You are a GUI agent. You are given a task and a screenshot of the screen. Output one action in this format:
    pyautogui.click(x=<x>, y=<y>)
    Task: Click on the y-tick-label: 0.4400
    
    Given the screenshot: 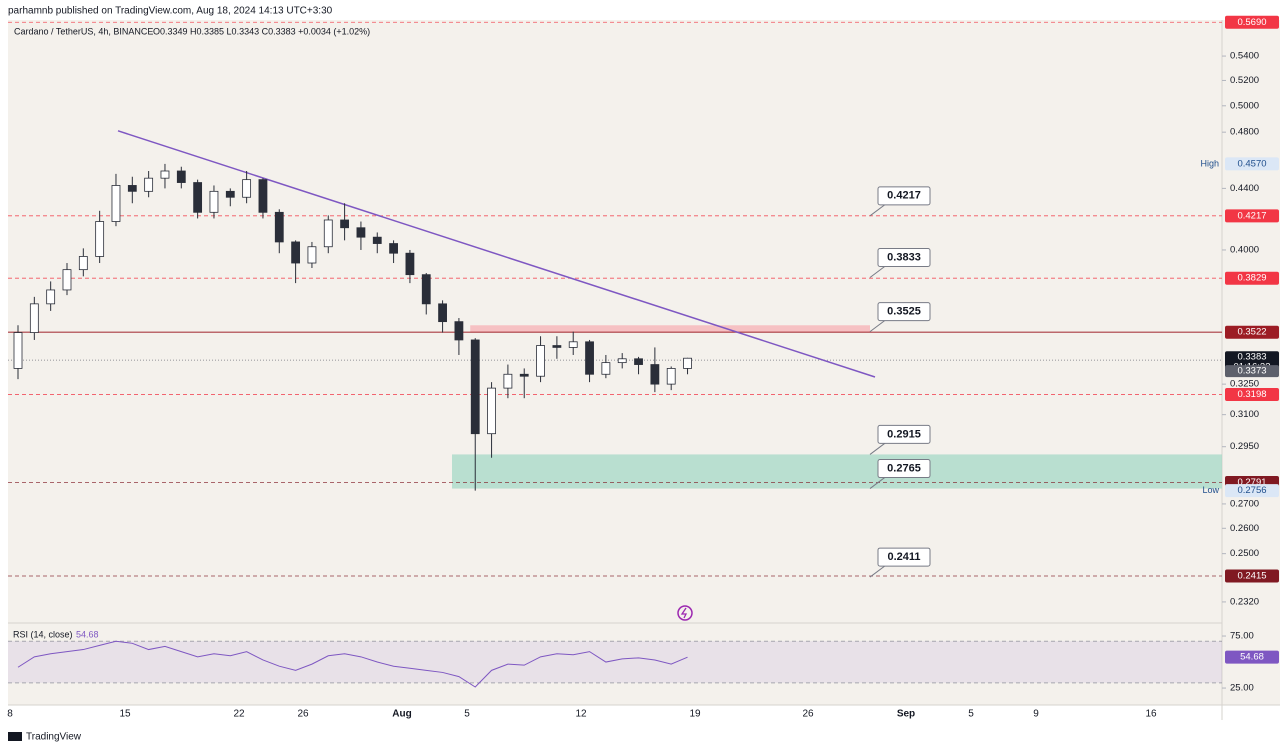 What is the action you would take?
    pyautogui.click(x=1244, y=188)
    